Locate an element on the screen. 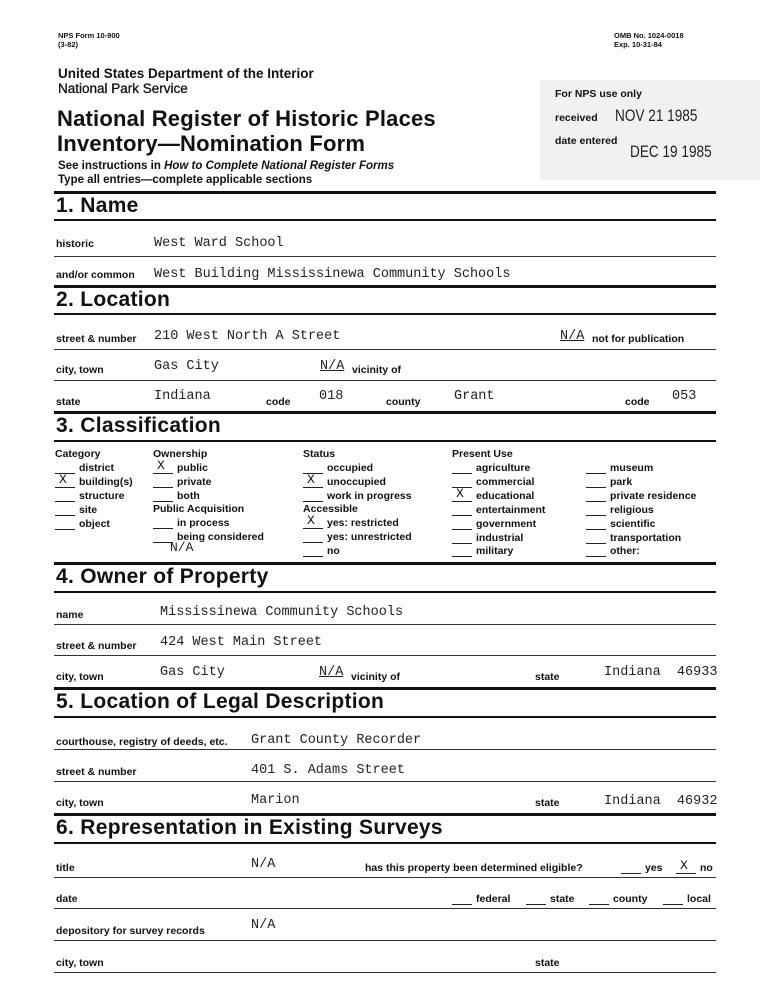 The width and height of the screenshot is (765, 1000). checkbox-label: occupied is located at coordinates (350, 468).